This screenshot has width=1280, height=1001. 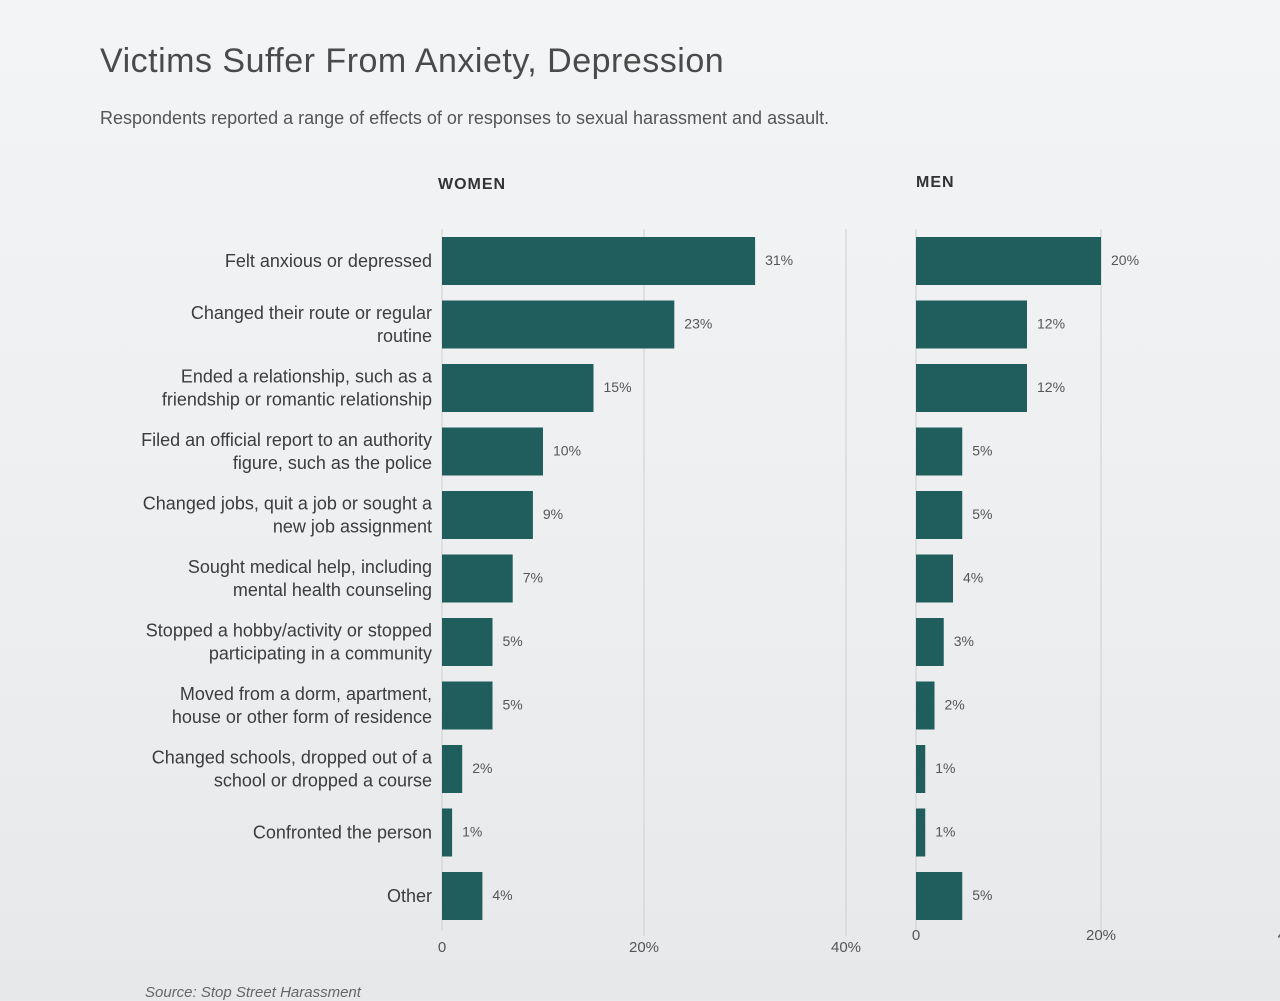 I want to click on men-value-label-7: 3%, so click(x=964, y=641).